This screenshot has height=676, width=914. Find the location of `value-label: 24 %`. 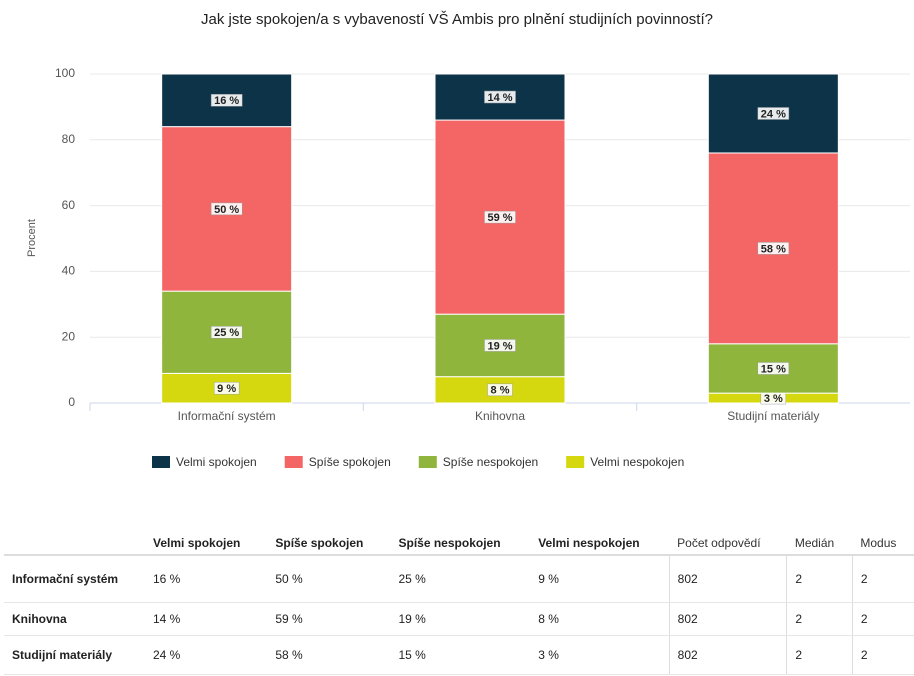

value-label: 24 % is located at coordinates (773, 114).